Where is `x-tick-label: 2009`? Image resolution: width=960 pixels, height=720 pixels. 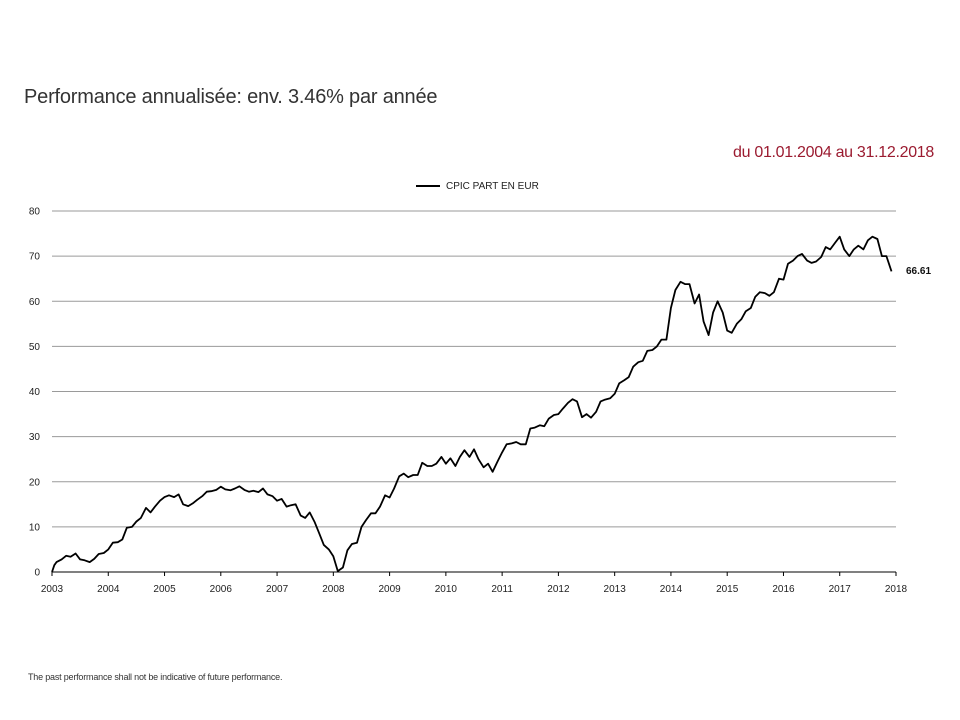 x-tick-label: 2009 is located at coordinates (389, 589).